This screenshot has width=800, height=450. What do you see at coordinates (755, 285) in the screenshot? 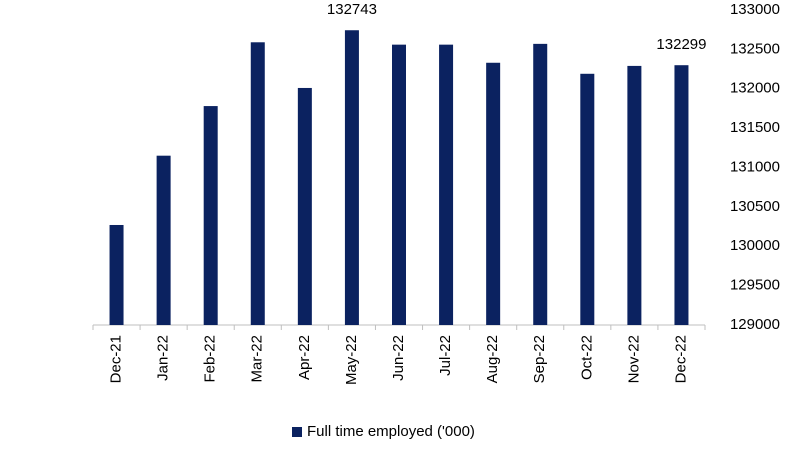
I see `y-tick-label: 129500` at bounding box center [755, 285].